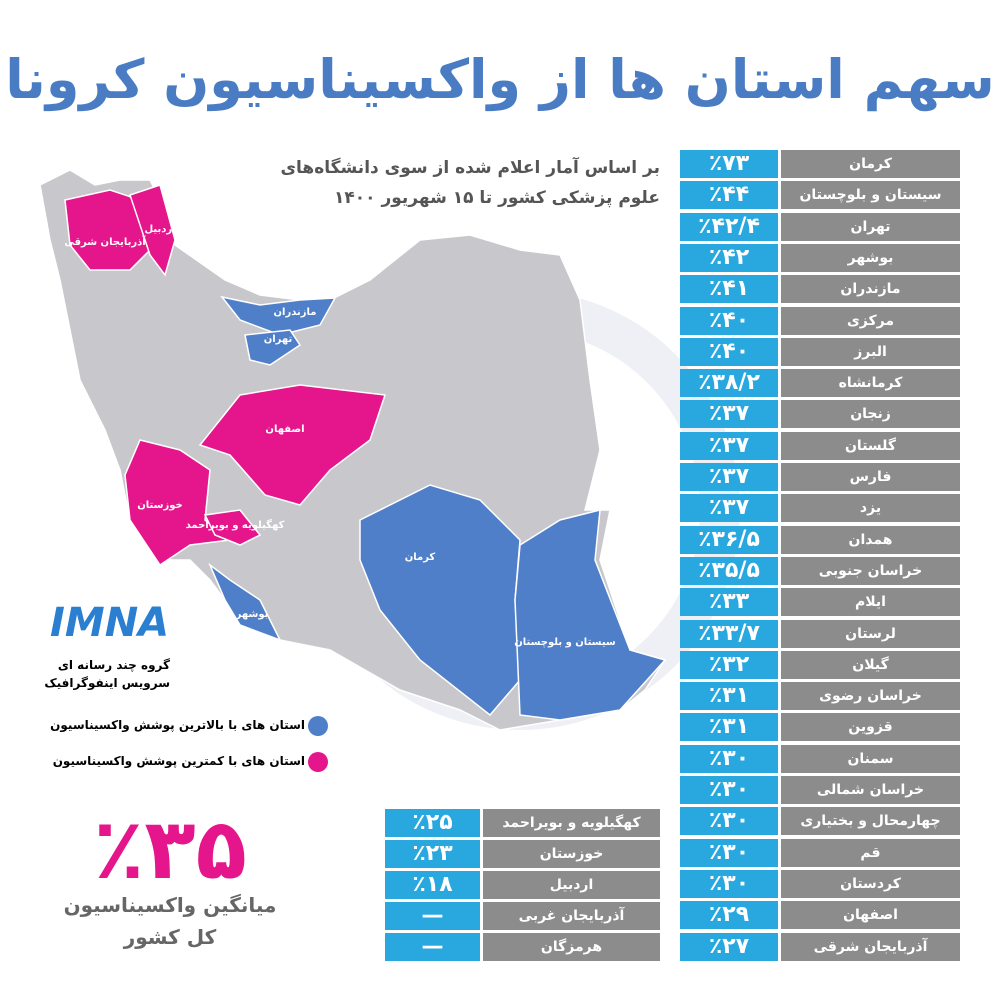 This screenshot has height=1000, width=1000. Describe the element at coordinates (729, 602) in the screenshot. I see `province-value: ٪۳۳` at that location.